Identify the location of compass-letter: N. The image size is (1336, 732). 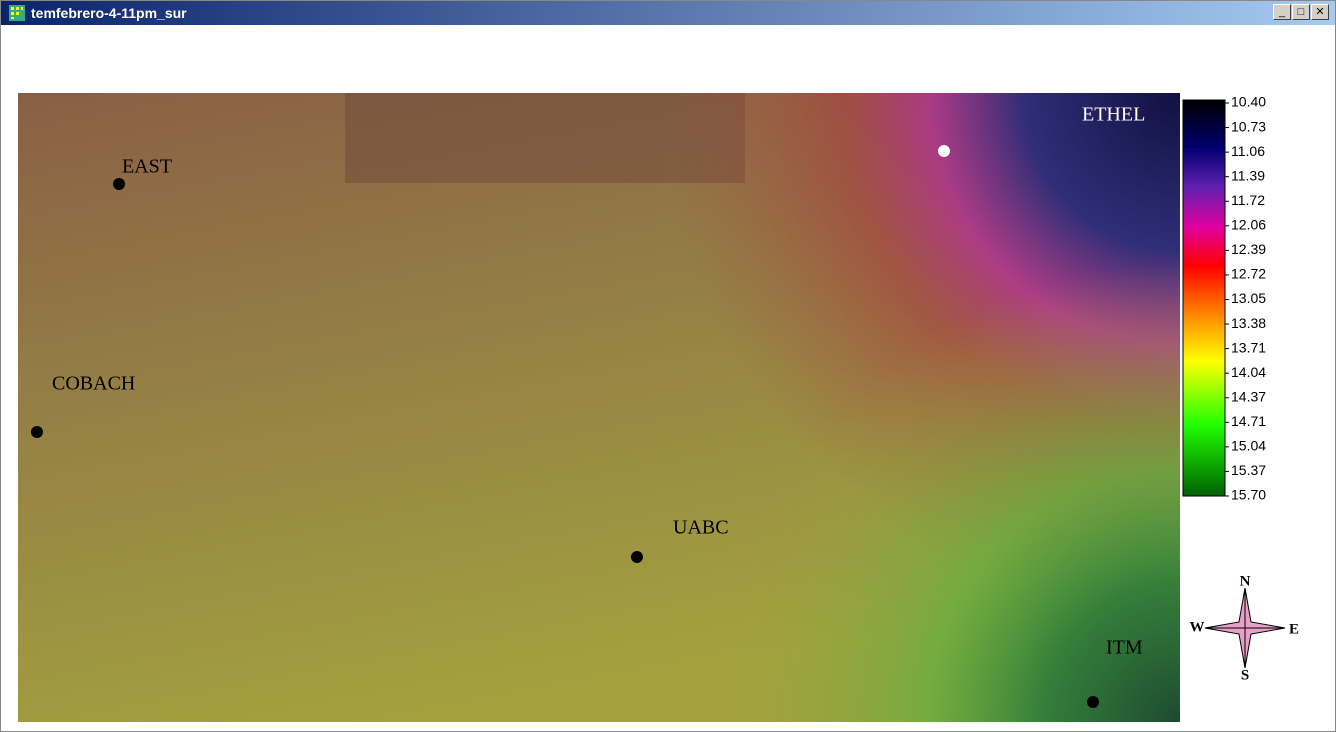
(1245, 581).